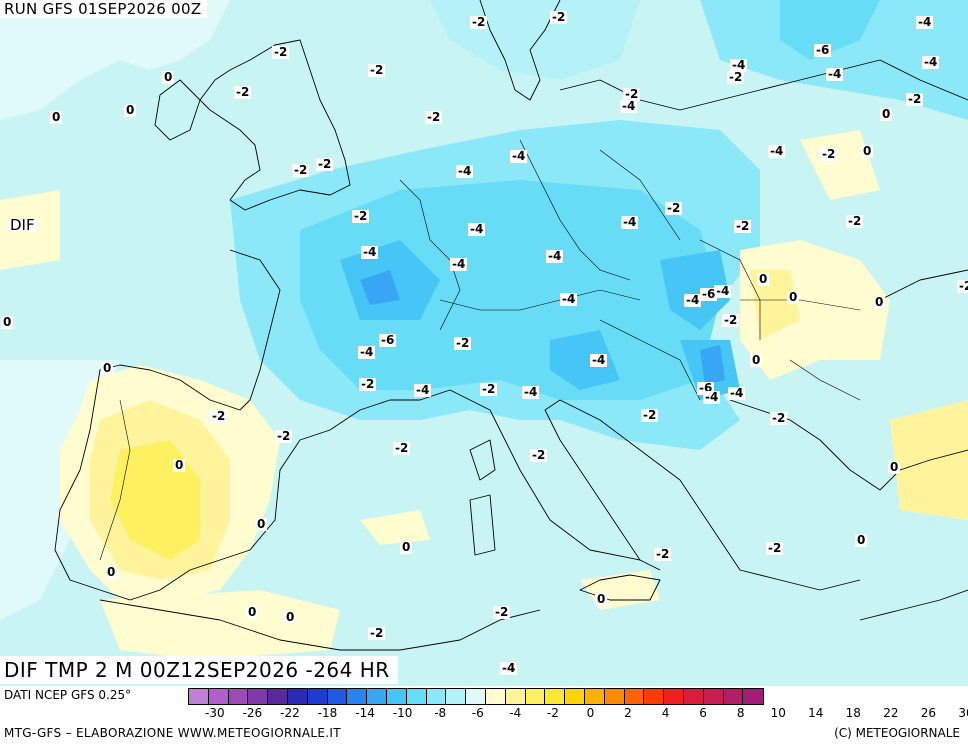 The height and width of the screenshot is (745, 968). I want to click on color-scale-tick: -18, so click(327, 713).